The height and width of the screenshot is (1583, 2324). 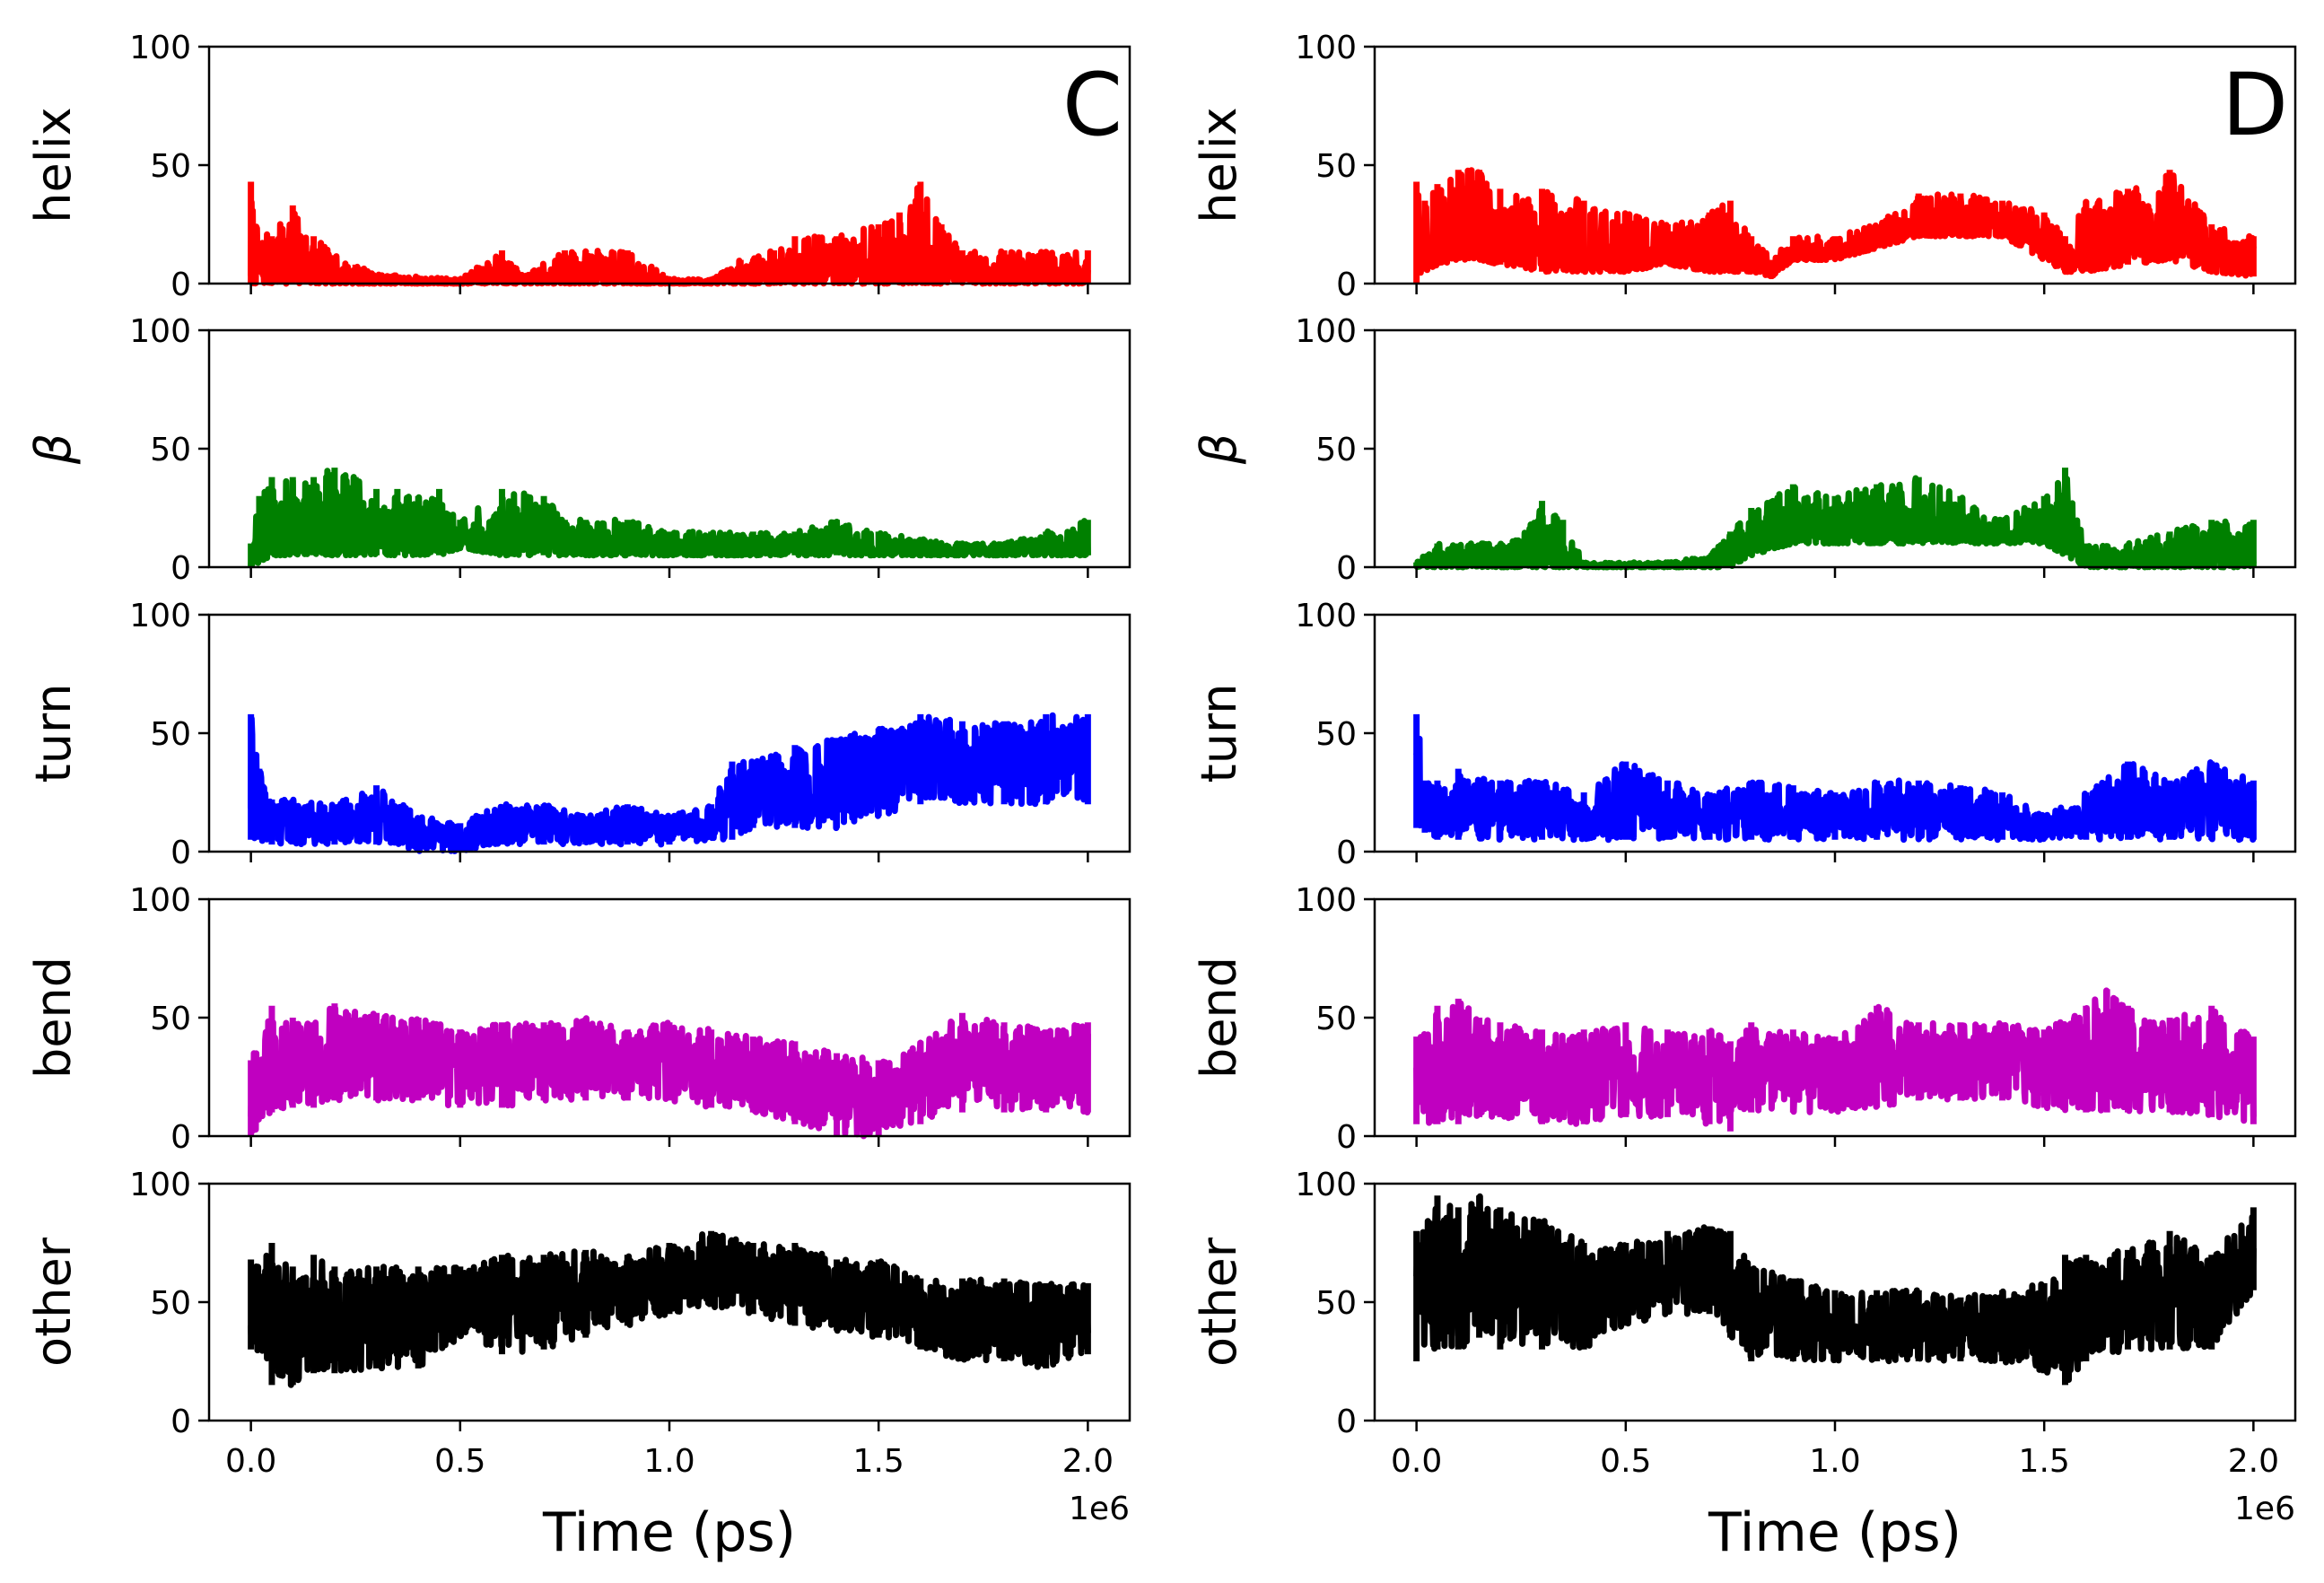 What do you see at coordinates (1744, 1365) in the screenshot?
I see `subplot-d-5: 0 50 100 other 0.0 0.5 1.0 1.5 2.0 Time (ps) 1e6` at bounding box center [1744, 1365].